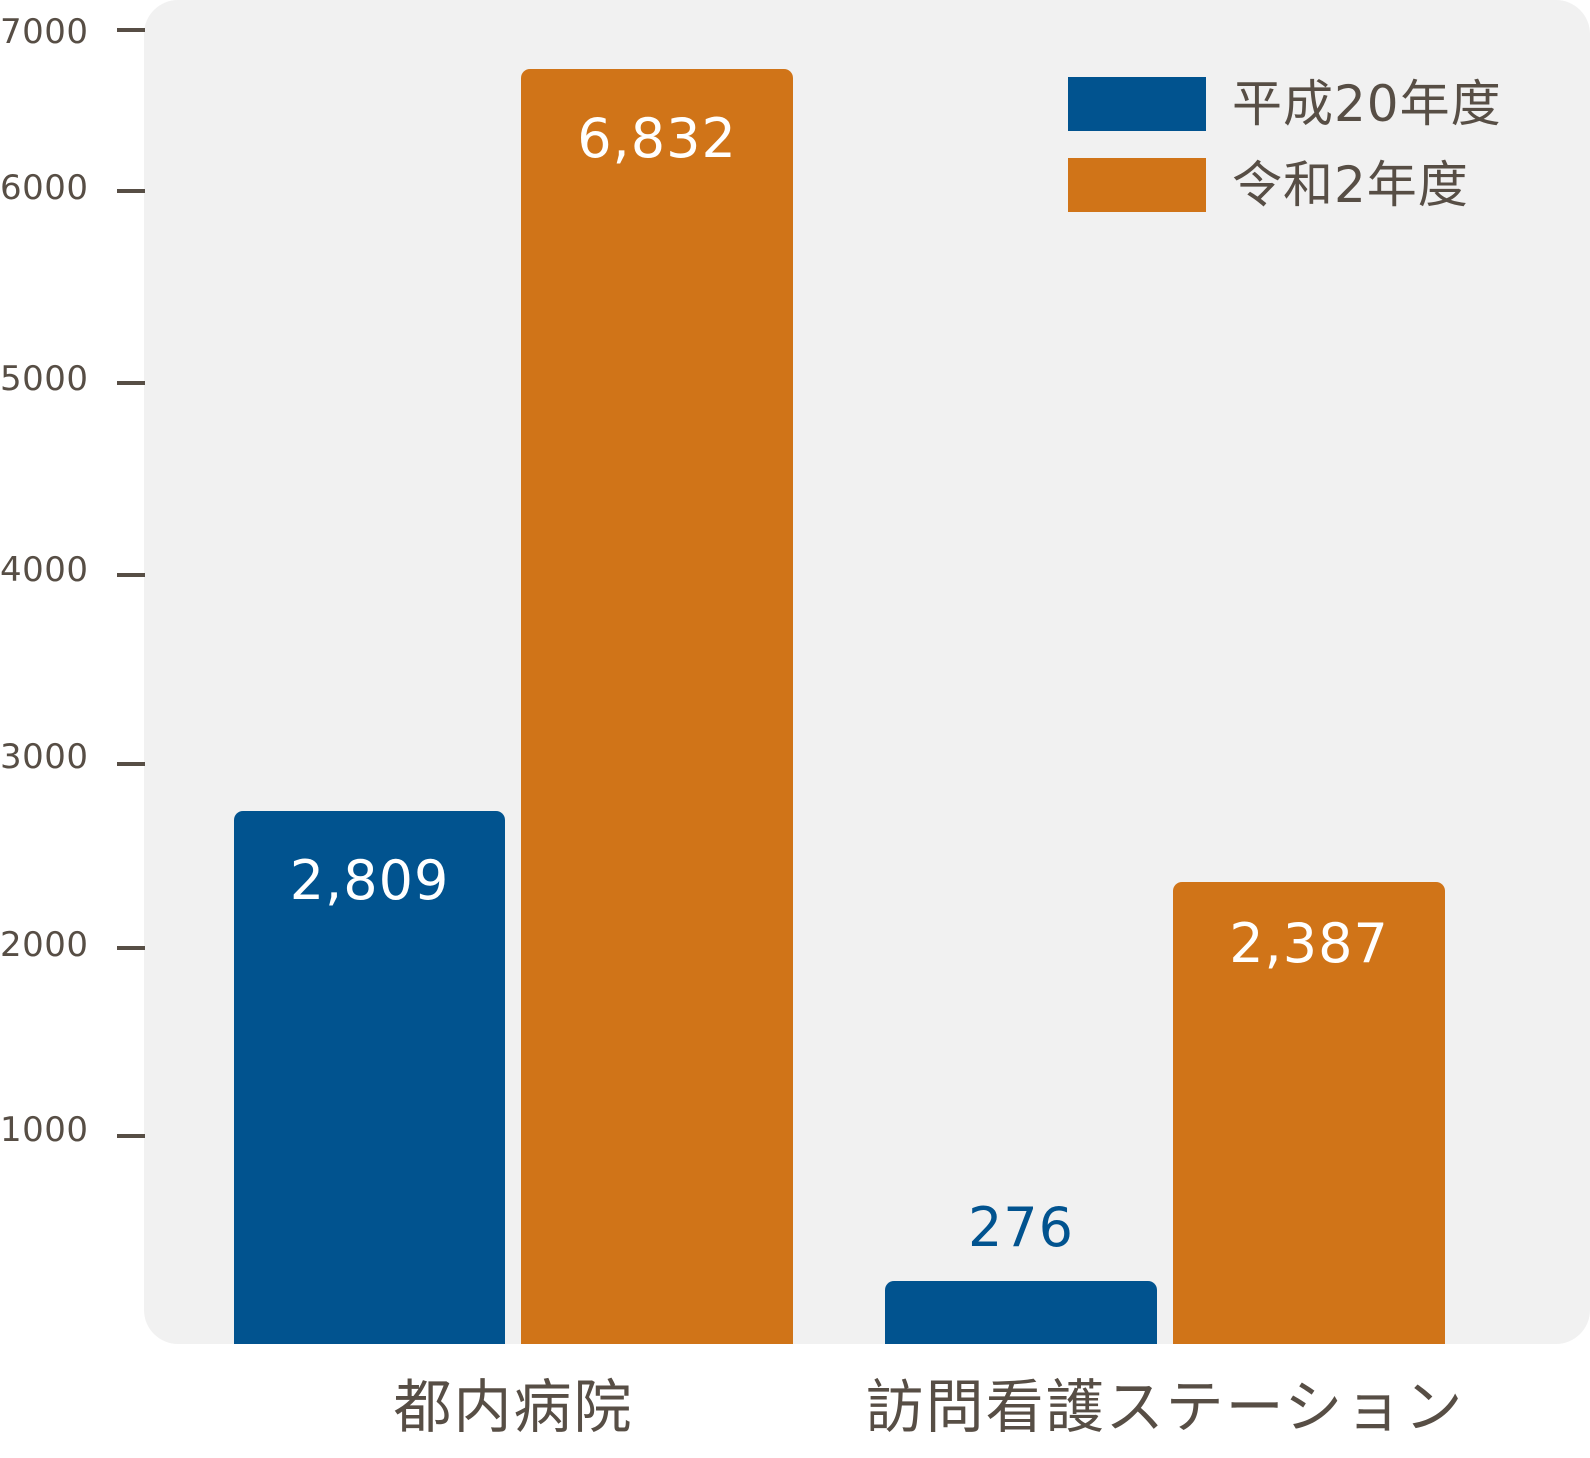 Image resolution: width=1590 pixels, height=1458 pixels. I want to click on legend-swatch-h20, so click(1137, 104).